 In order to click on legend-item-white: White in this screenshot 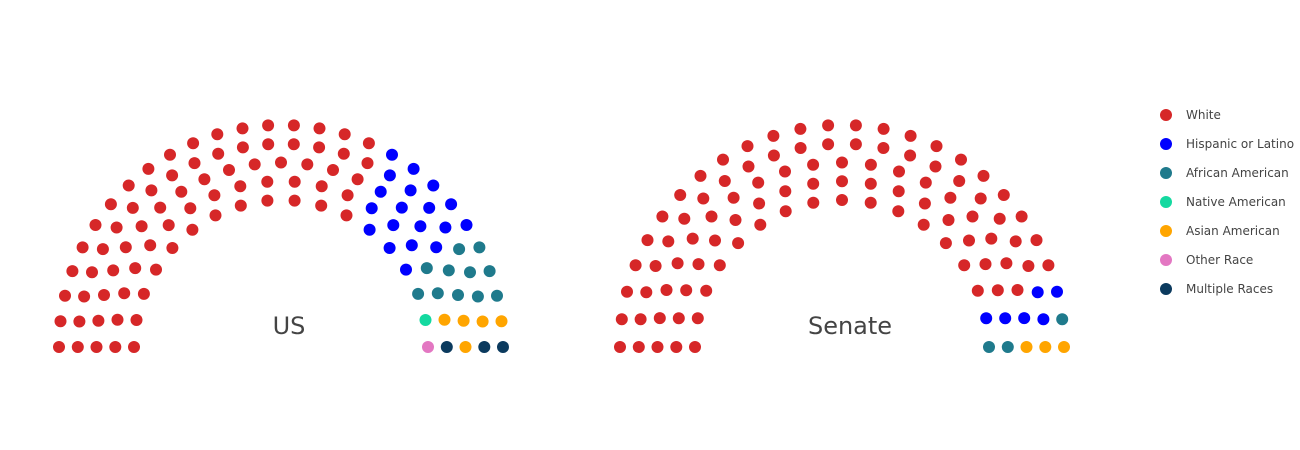, I will do `click(1190, 115)`.